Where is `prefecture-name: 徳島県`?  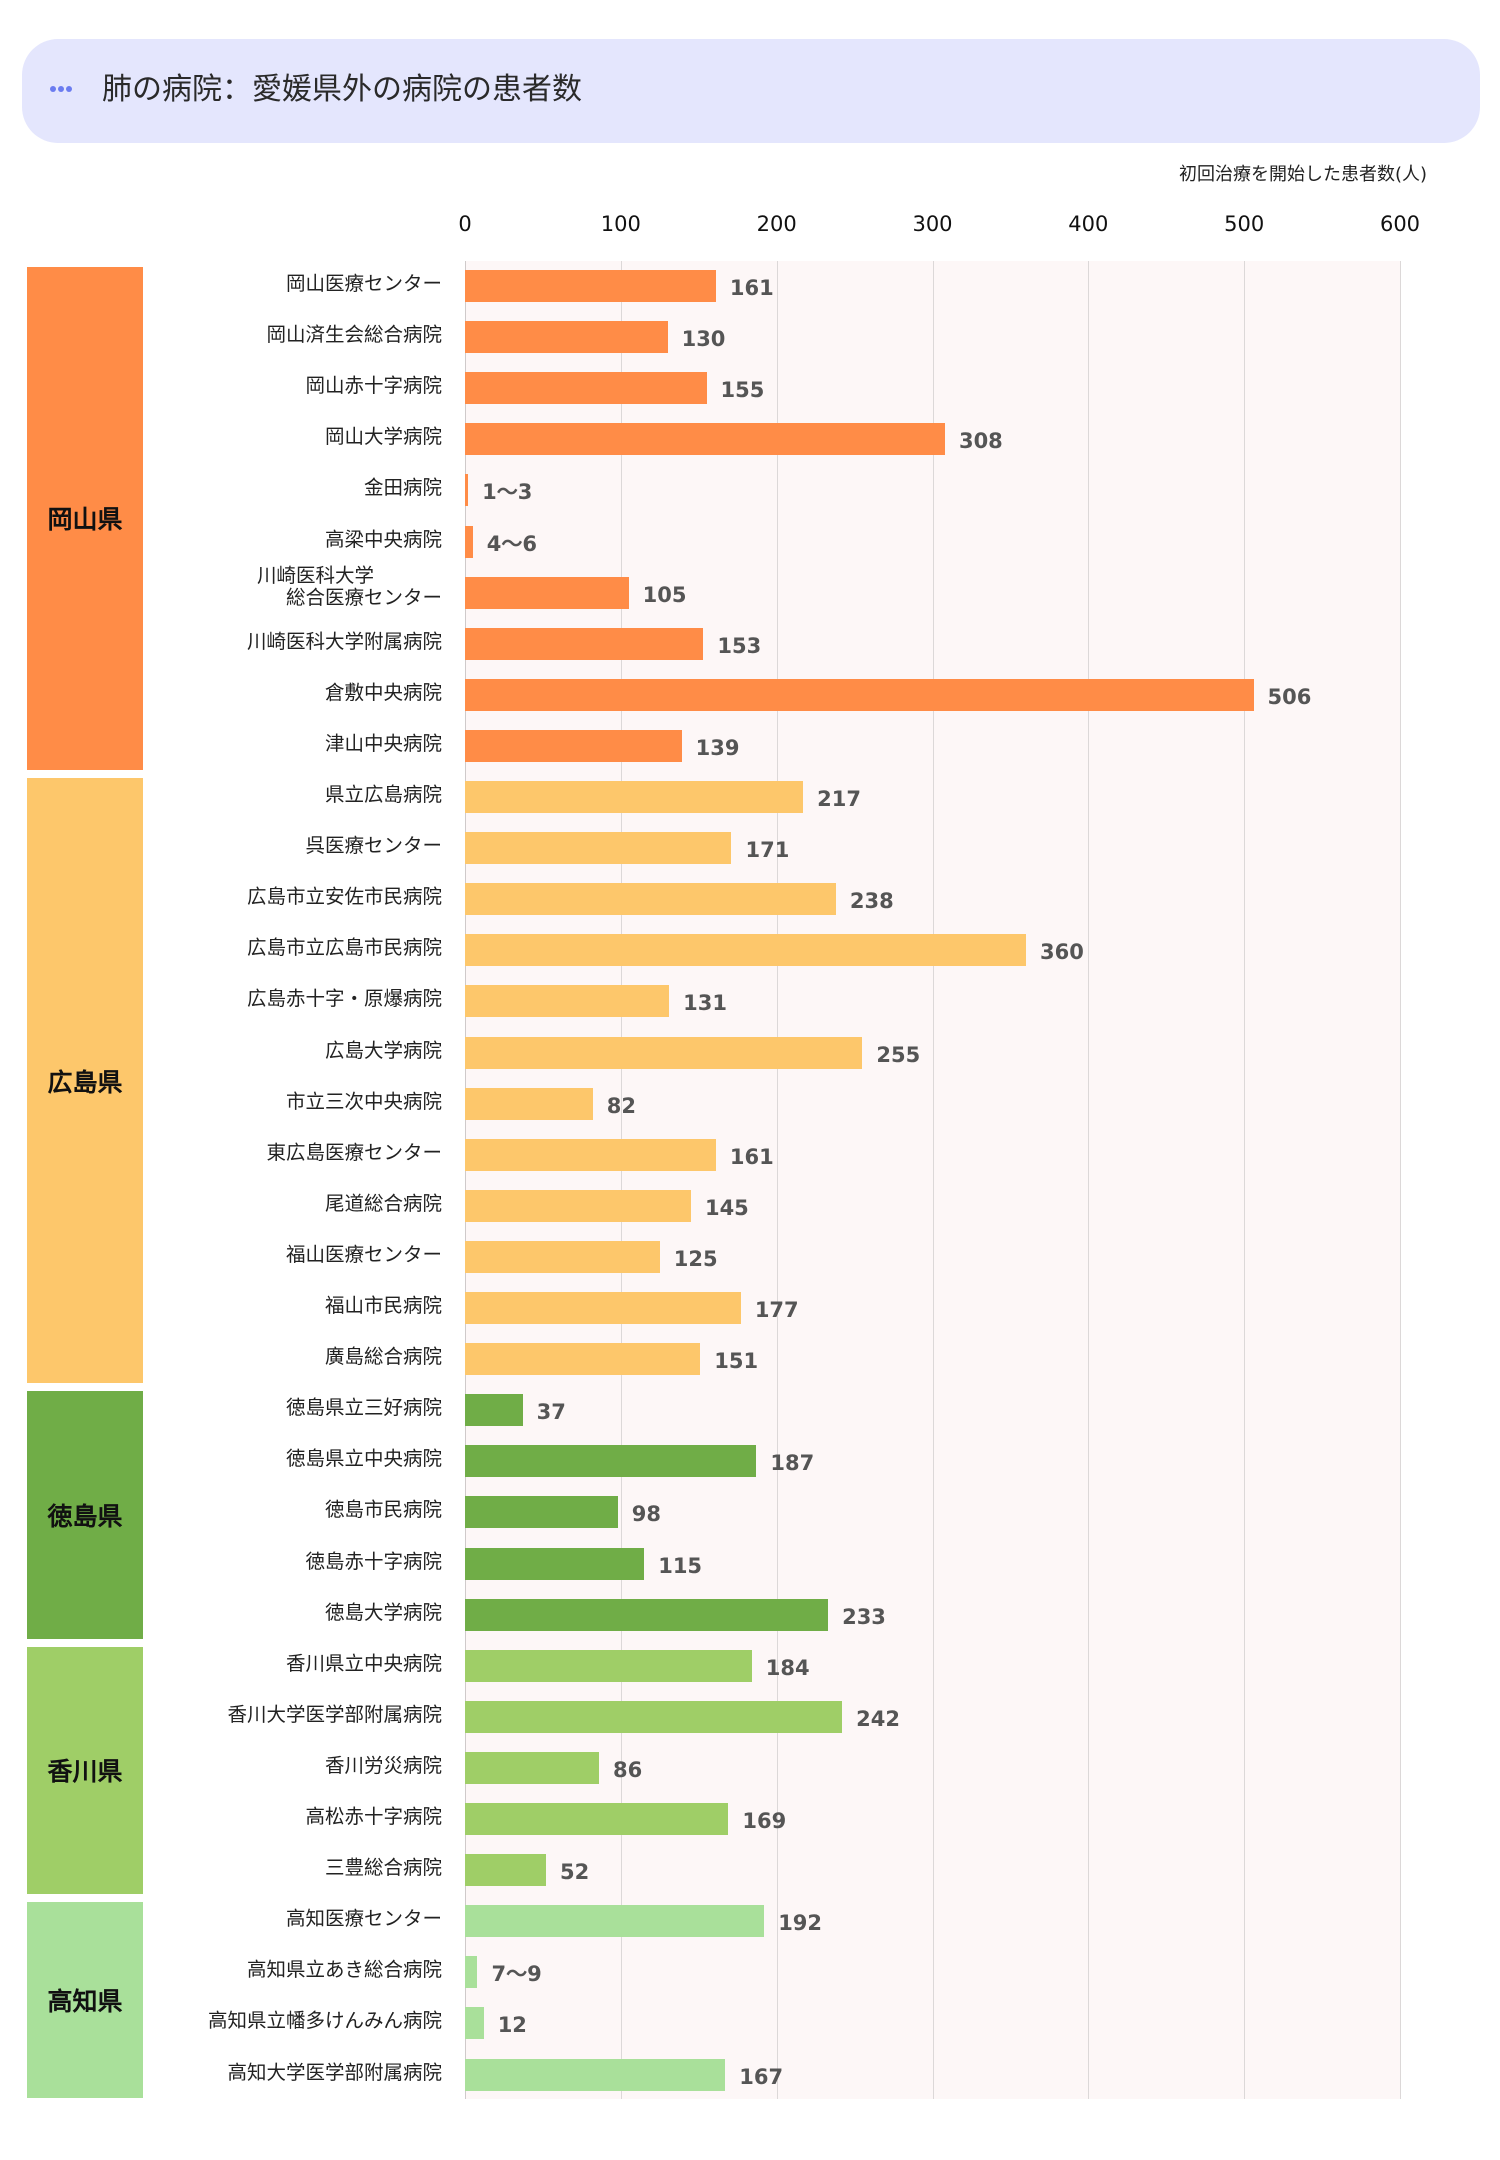 prefecture-name: 徳島県 is located at coordinates (85, 1516).